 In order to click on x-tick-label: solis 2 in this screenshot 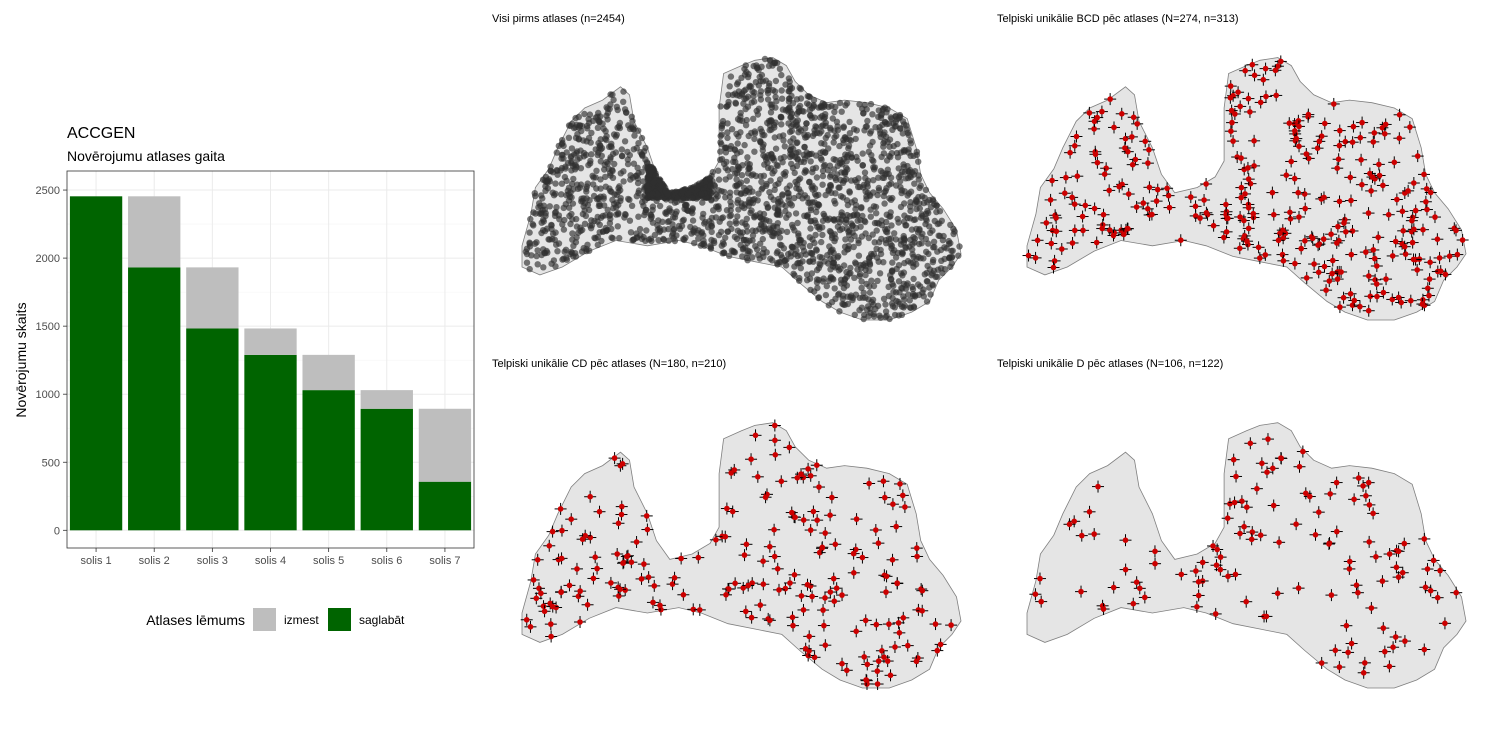, I will do `click(154, 561)`.